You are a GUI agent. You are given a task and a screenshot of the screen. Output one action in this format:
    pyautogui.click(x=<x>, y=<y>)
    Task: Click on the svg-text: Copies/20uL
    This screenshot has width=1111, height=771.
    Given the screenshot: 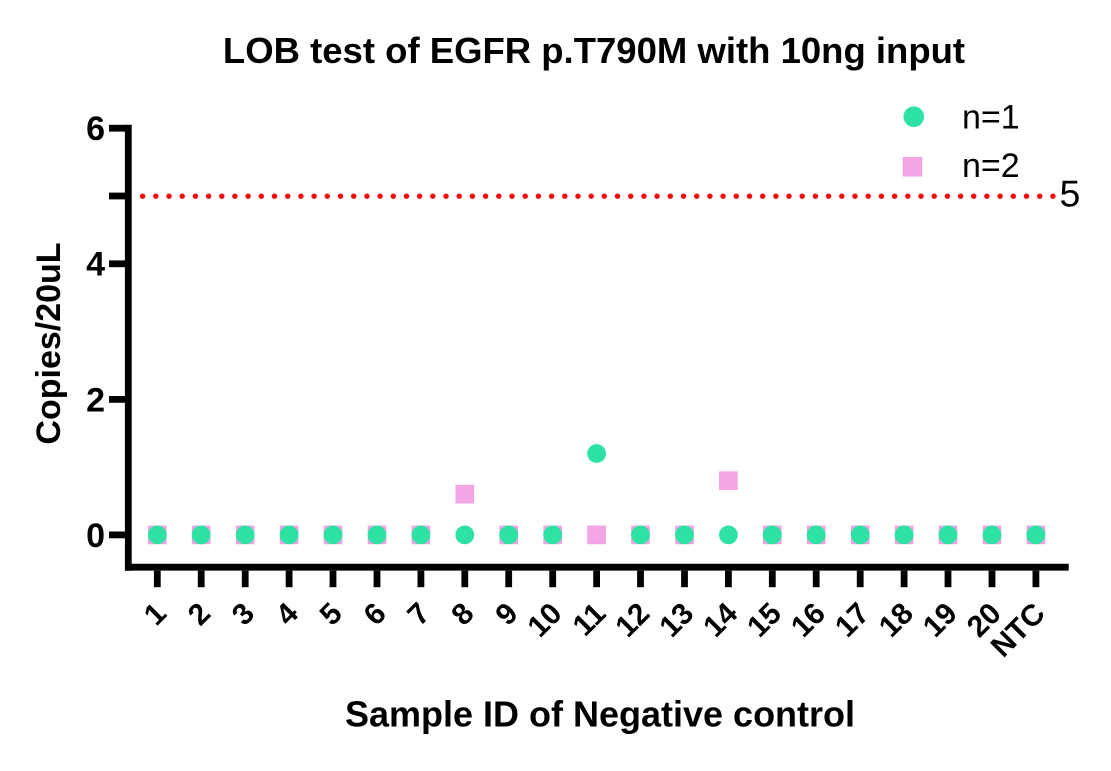 What is the action you would take?
    pyautogui.click(x=49, y=343)
    